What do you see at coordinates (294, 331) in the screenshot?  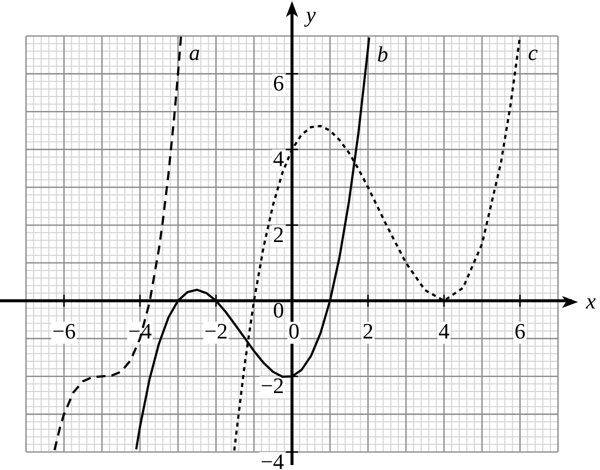 I see `x-tick-label: 0` at bounding box center [294, 331].